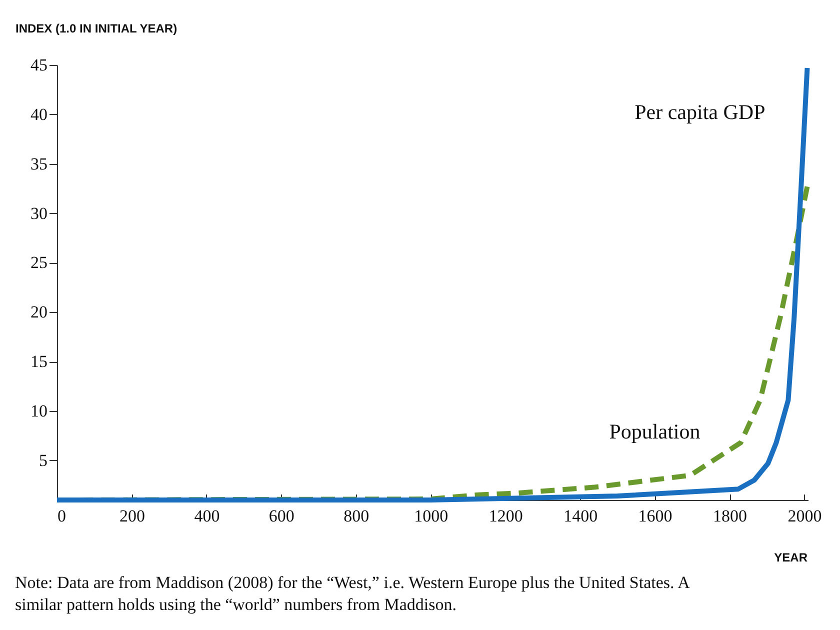  What do you see at coordinates (805, 516) in the screenshot?
I see `x-tick-label: 2000` at bounding box center [805, 516].